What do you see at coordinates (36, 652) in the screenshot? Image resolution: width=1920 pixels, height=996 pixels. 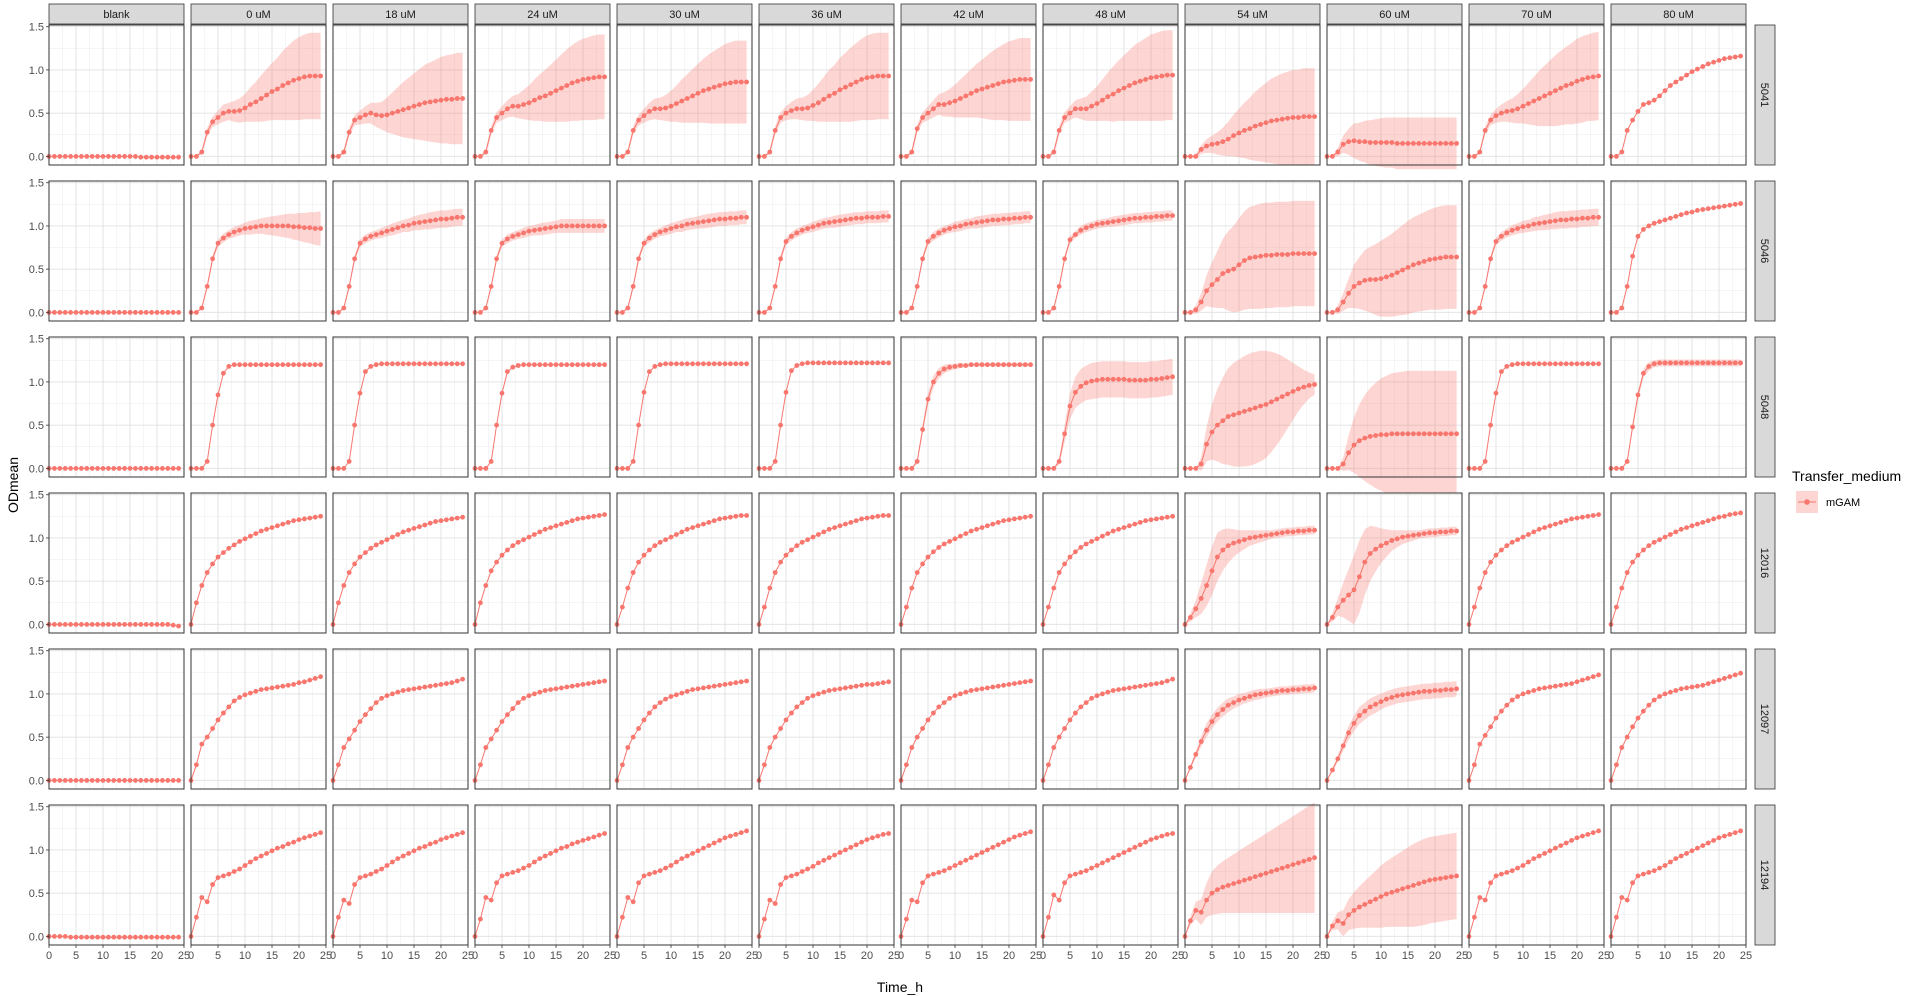 I see `y-tick-label: 1.5` at bounding box center [36, 652].